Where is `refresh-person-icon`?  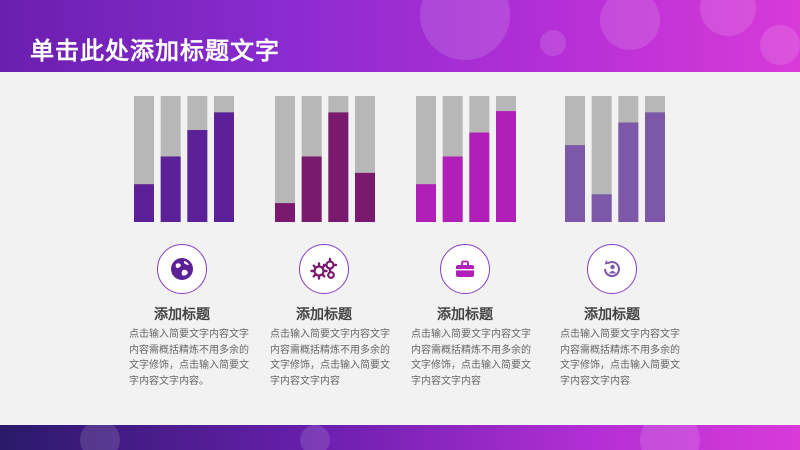
refresh-person-icon is located at coordinates (611, 269).